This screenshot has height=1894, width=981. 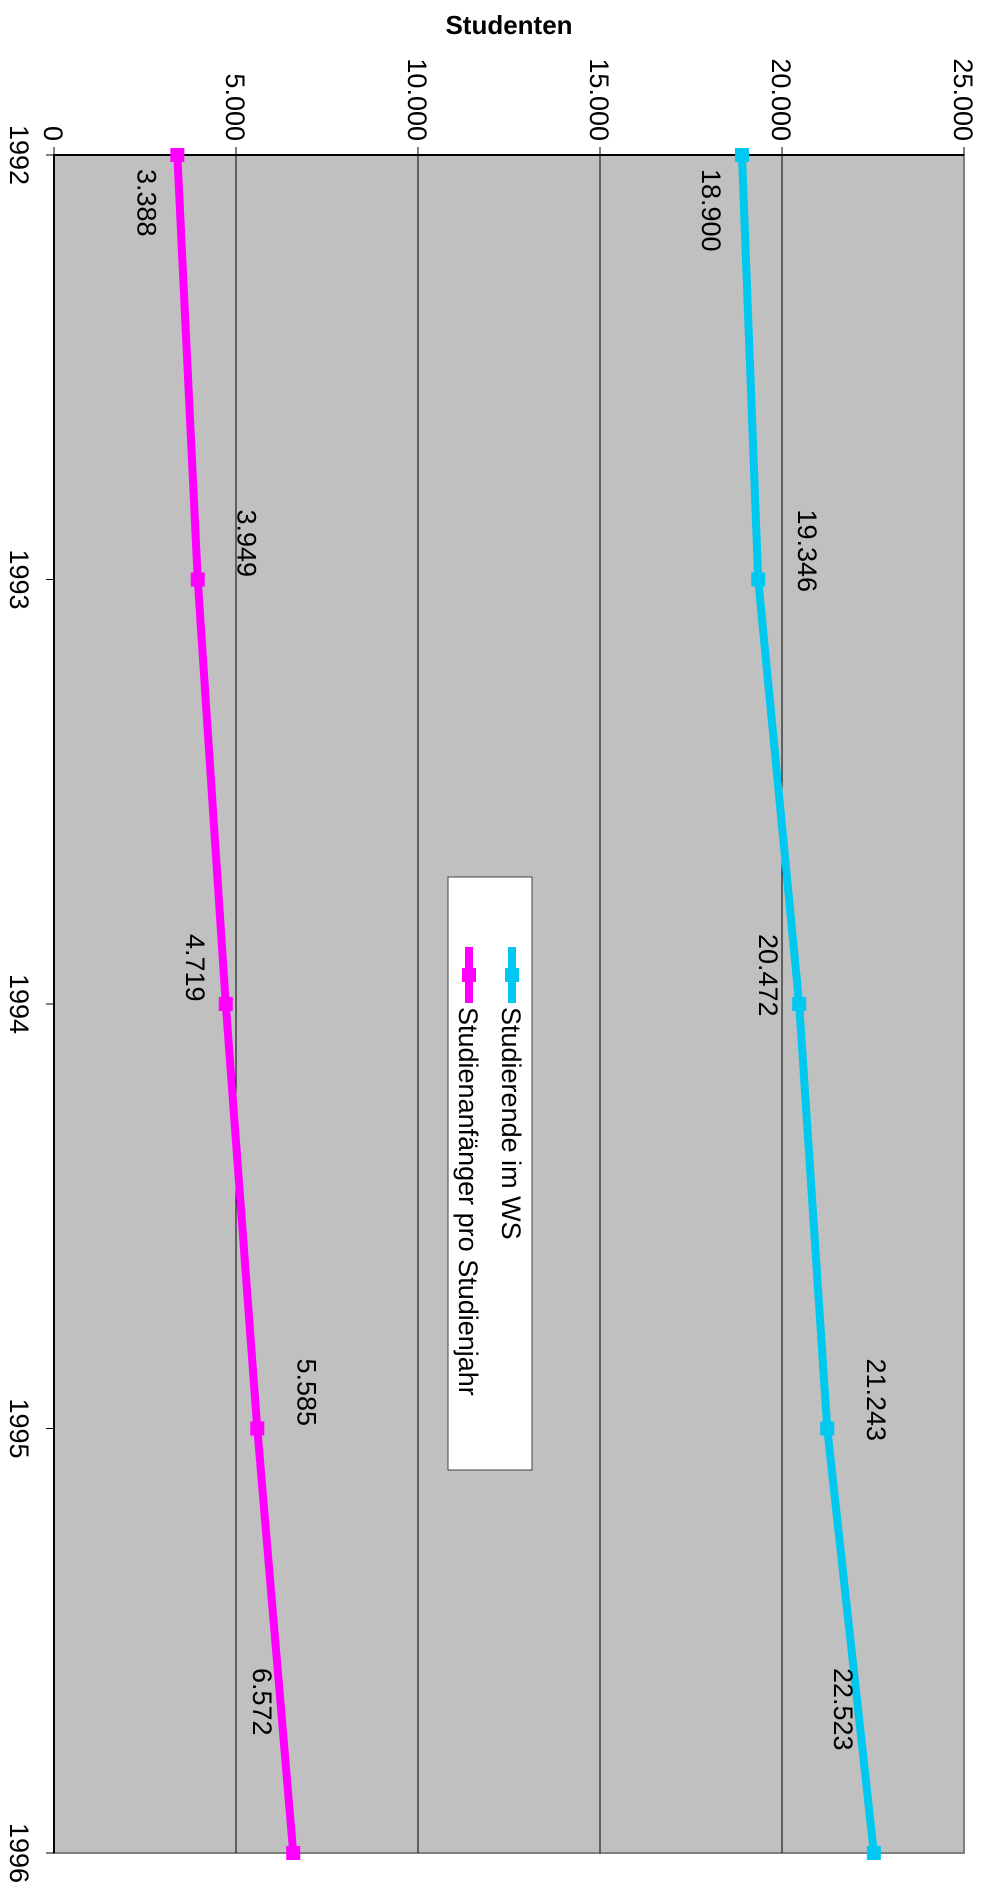 What do you see at coordinates (19, 1853) in the screenshot?
I see `category-tick-label: 1996` at bounding box center [19, 1853].